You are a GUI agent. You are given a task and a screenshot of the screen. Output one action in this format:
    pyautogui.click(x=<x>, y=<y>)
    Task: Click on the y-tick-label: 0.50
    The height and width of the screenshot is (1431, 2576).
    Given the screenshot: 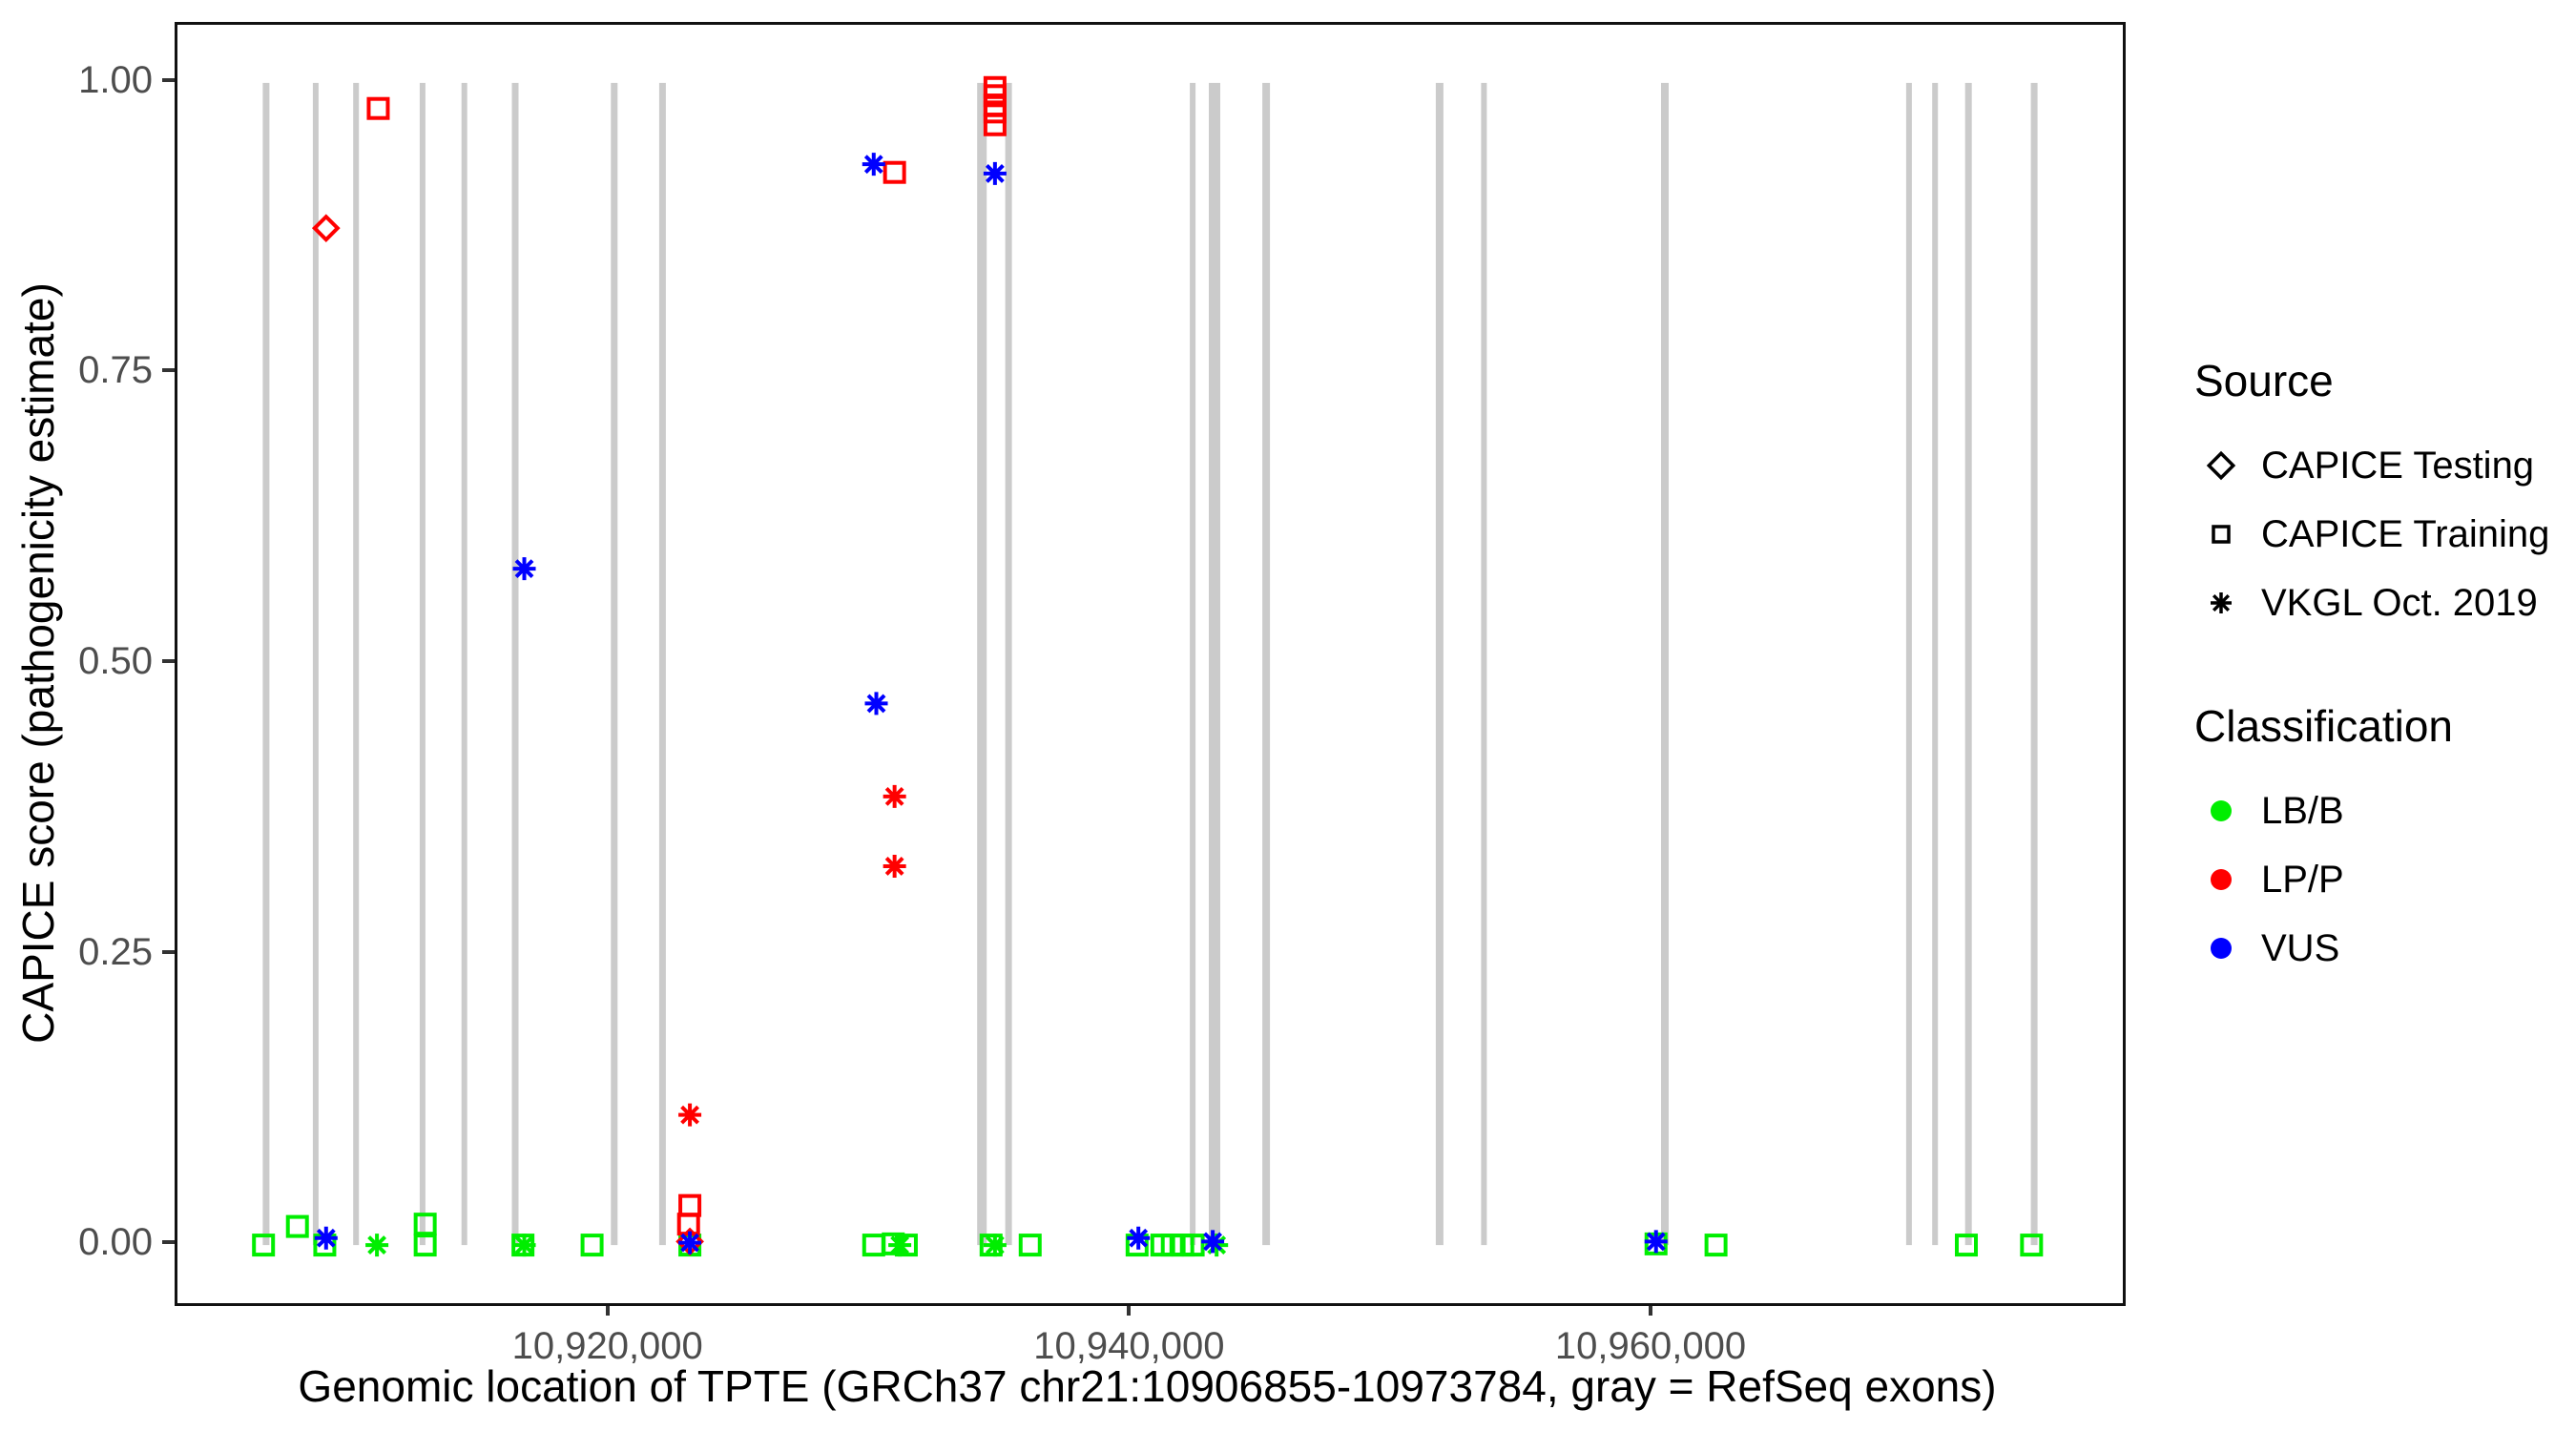 What is the action you would take?
    pyautogui.click(x=115, y=661)
    